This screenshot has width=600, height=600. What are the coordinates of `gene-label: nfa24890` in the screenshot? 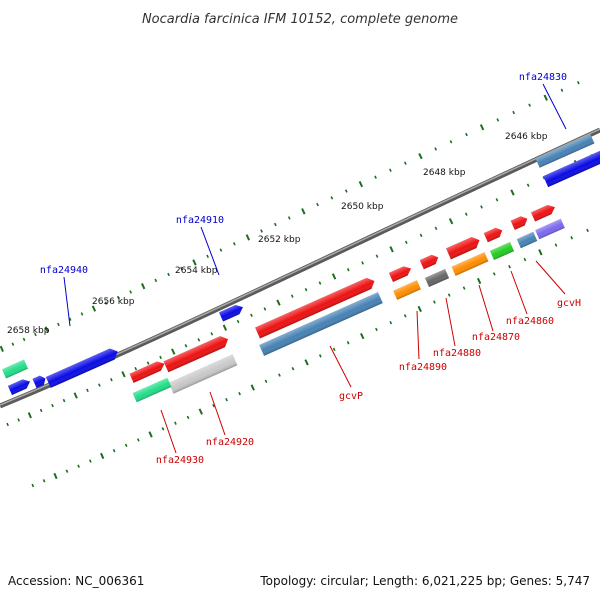 It's located at (423, 367).